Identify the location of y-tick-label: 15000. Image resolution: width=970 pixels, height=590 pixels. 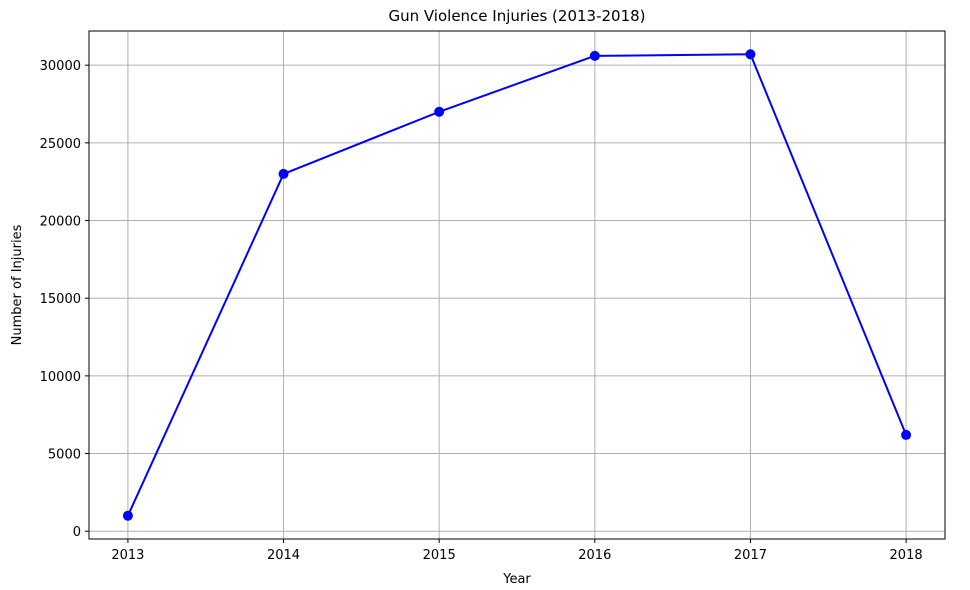
(60, 299).